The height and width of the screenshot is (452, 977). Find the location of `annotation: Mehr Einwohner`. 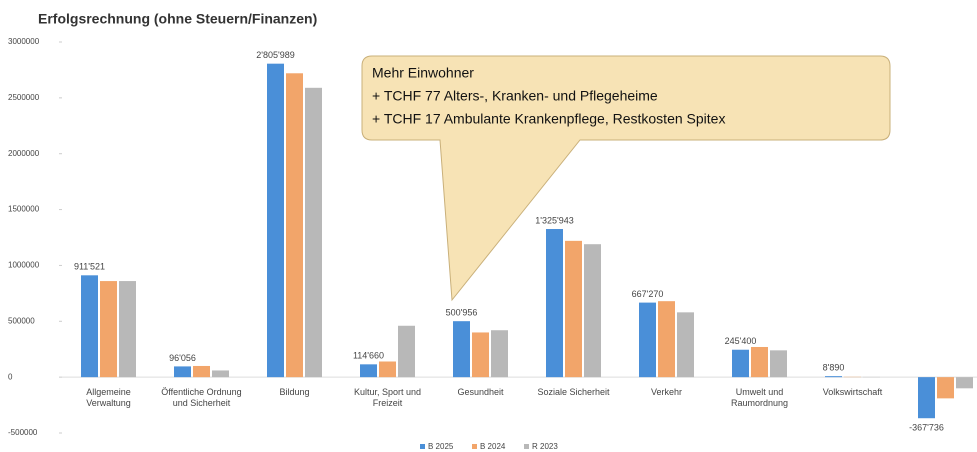

annotation: Mehr Einwohner is located at coordinates (423, 73).